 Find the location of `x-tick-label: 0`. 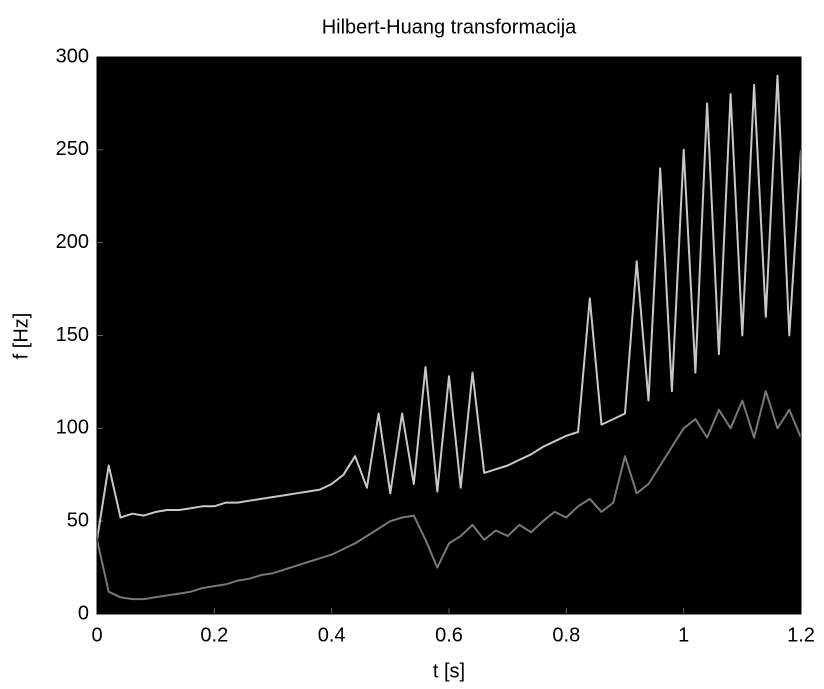

x-tick-label: 0 is located at coordinates (96, 635).